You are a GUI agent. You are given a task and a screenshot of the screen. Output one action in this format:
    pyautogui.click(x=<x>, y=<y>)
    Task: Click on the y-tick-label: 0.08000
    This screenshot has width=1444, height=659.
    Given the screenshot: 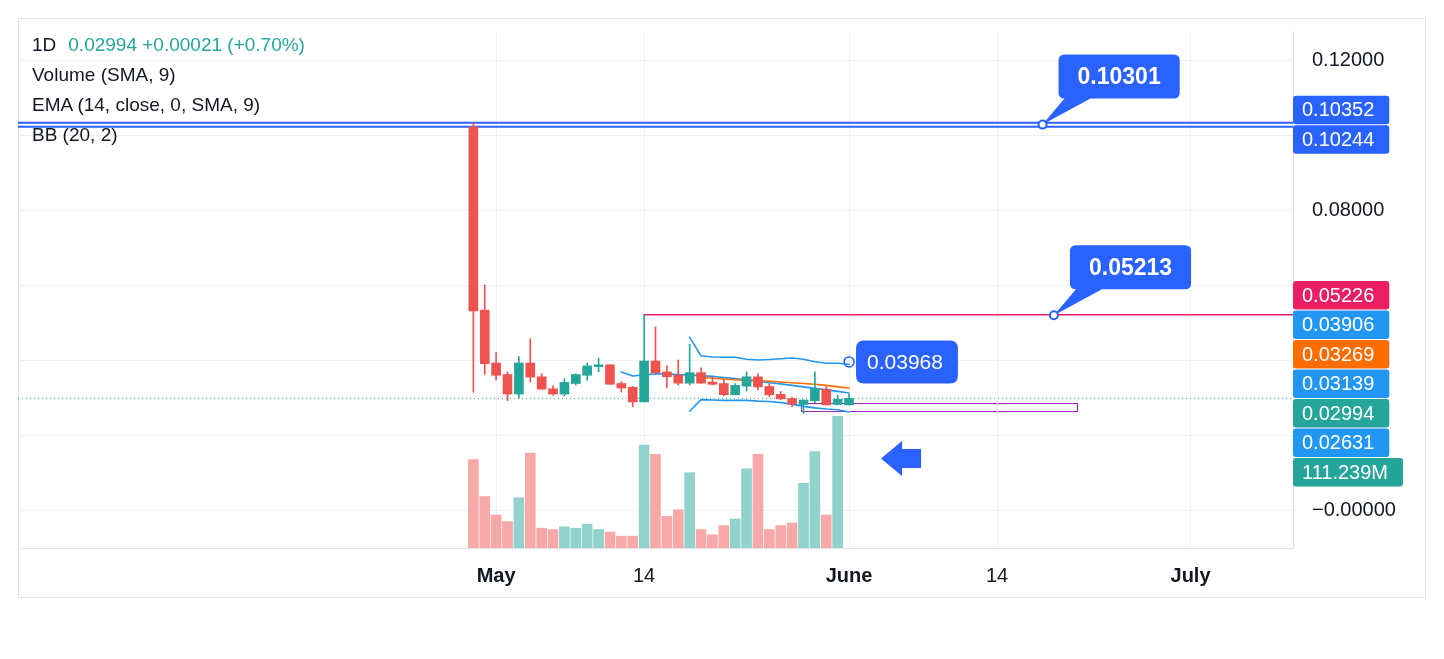 What is the action you would take?
    pyautogui.click(x=1348, y=209)
    